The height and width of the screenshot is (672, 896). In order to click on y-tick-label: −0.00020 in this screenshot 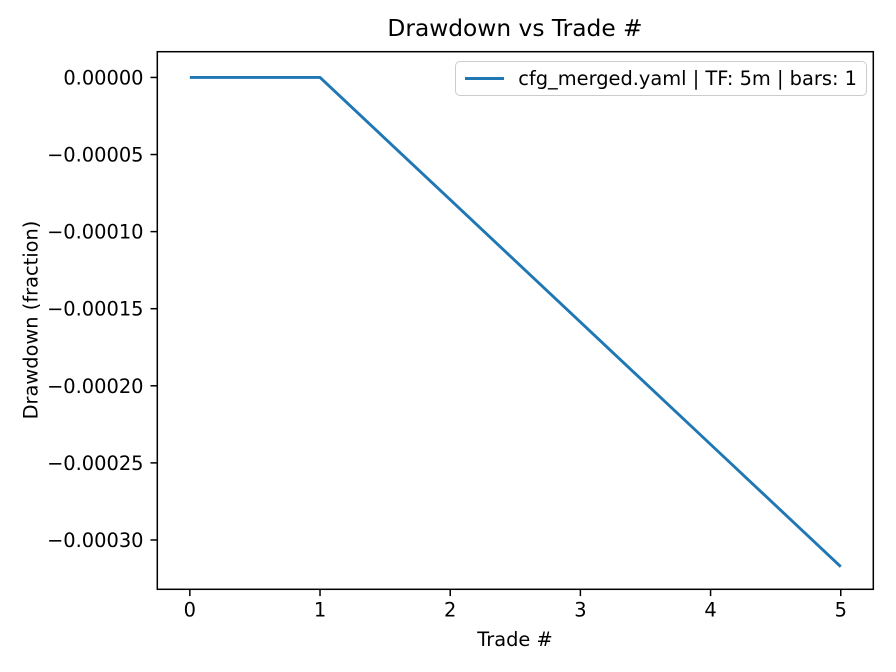, I will do `click(95, 386)`.